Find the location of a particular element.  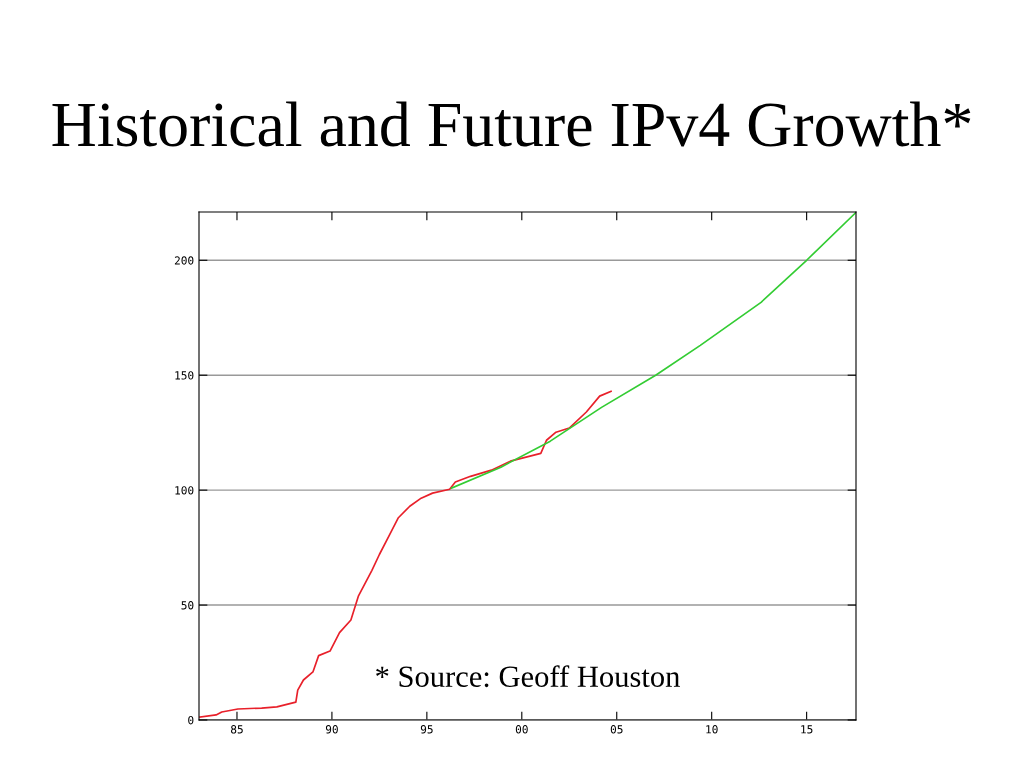

annotation: * Source: Geoff Houston is located at coordinates (528, 676).